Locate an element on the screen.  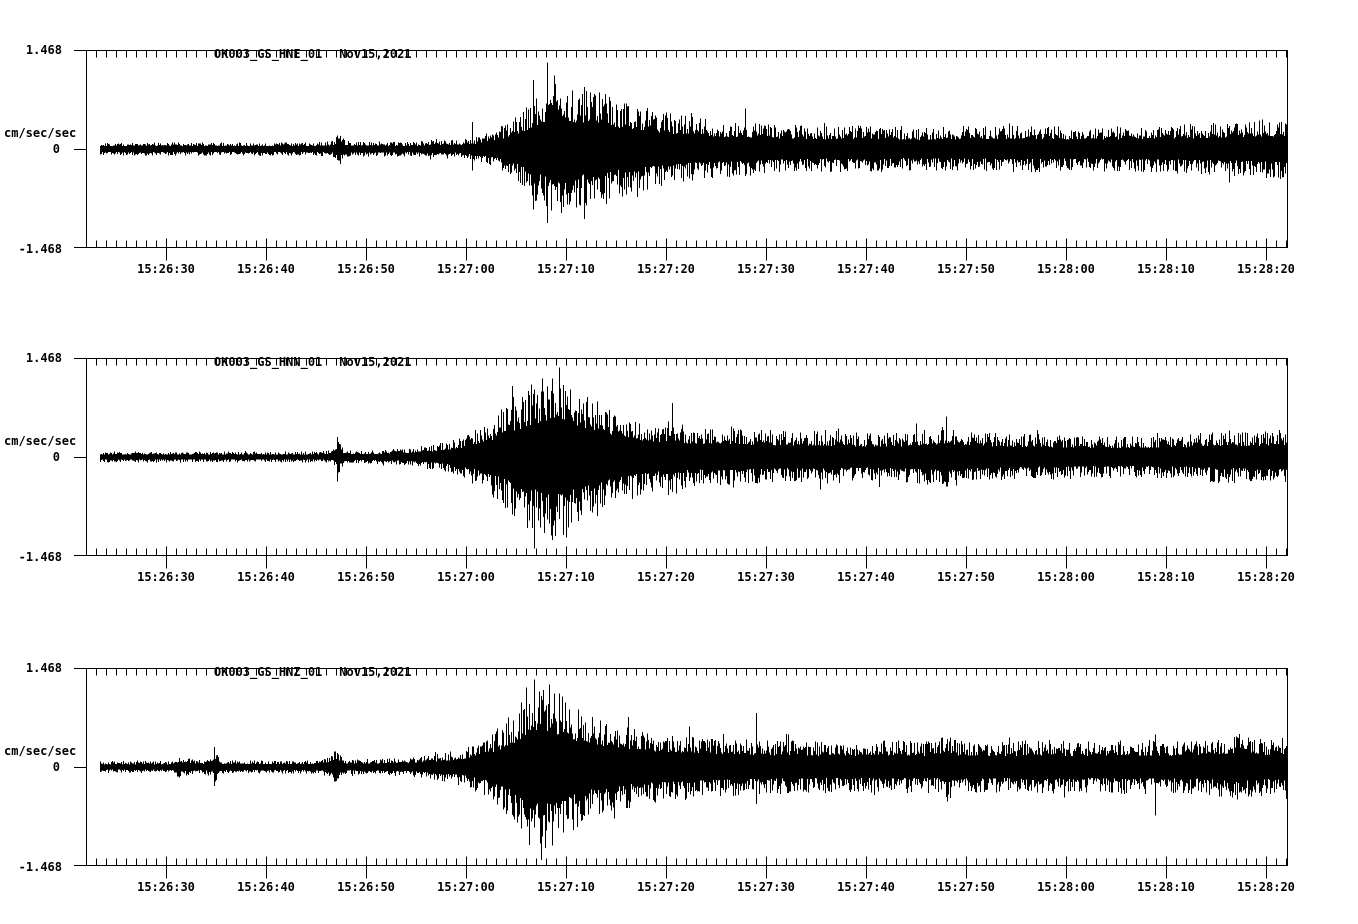
panel-title: OK003_GS_HNZ_01 Nov15,2021 is located at coordinates (298, 672).